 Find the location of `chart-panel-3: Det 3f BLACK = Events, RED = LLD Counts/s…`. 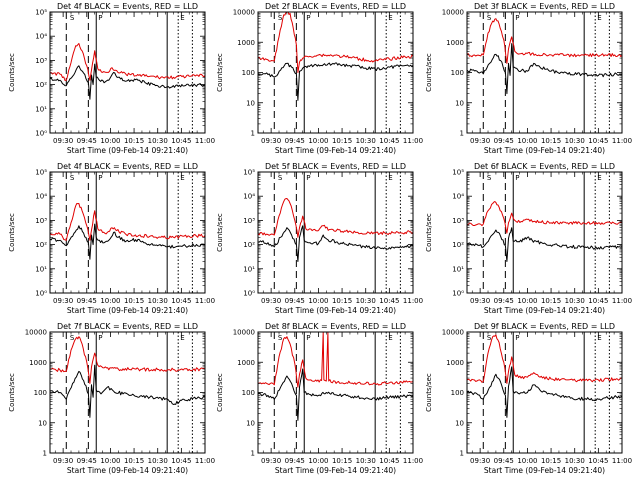

chart-panel-3: Det 3f BLACK = Events, RED = LLD Counts/s… is located at coordinates (528, 78).